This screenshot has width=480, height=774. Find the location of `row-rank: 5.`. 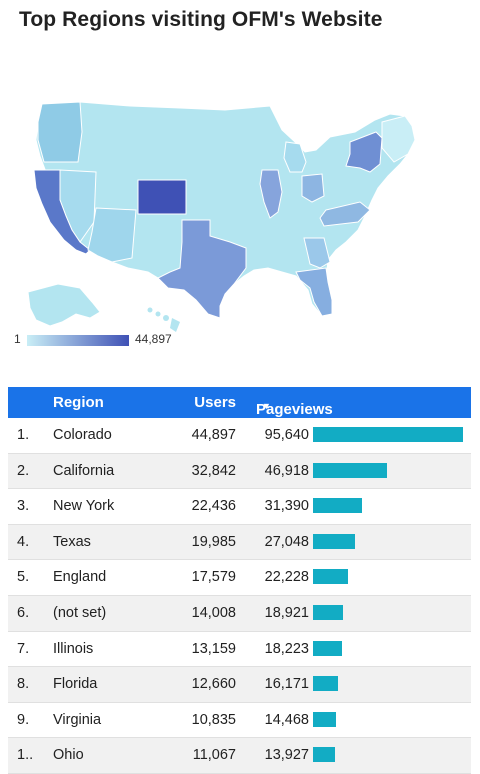

row-rank: 5. is located at coordinates (23, 577).